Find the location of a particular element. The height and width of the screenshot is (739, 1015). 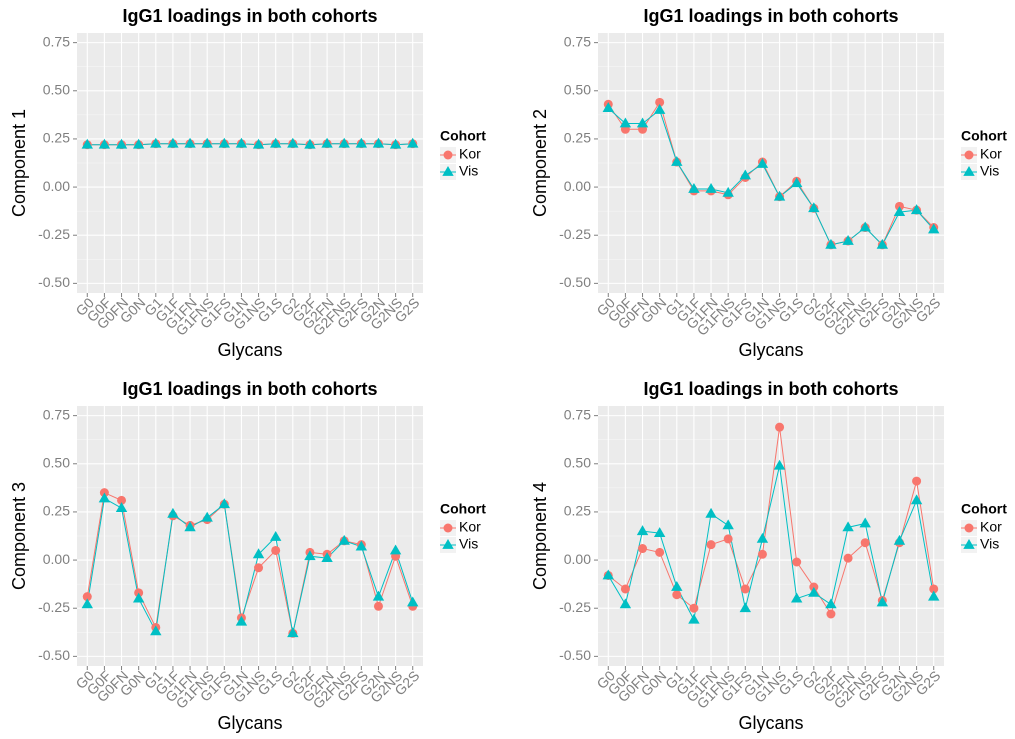

y-axis-label: Component 3 is located at coordinates (19, 536).